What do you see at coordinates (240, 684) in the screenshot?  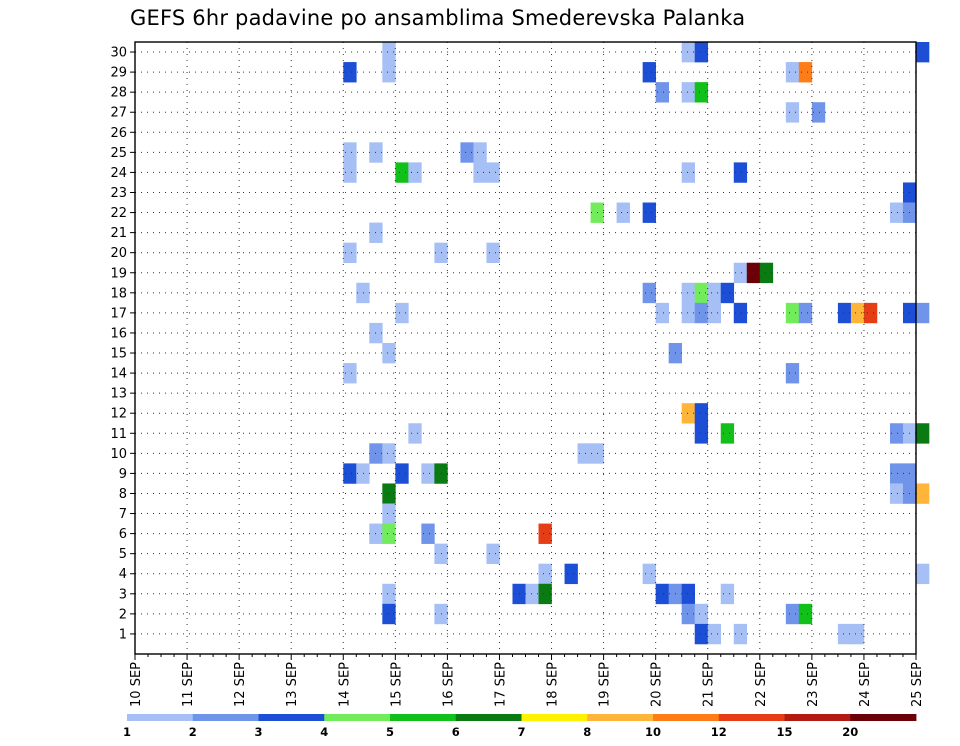 I see `x-tick-label: 12 SEP` at bounding box center [240, 684].